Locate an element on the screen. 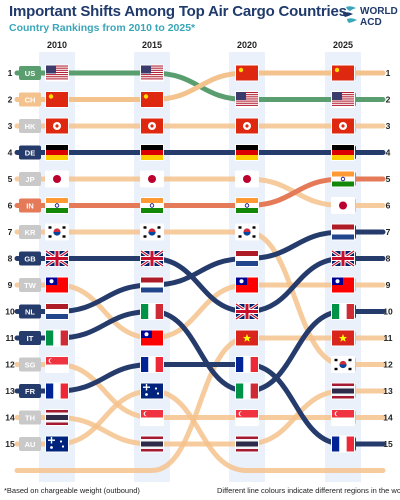 The width and height of the screenshot is (400, 500). flag-icon-jp-2010 is located at coordinates (57, 179).